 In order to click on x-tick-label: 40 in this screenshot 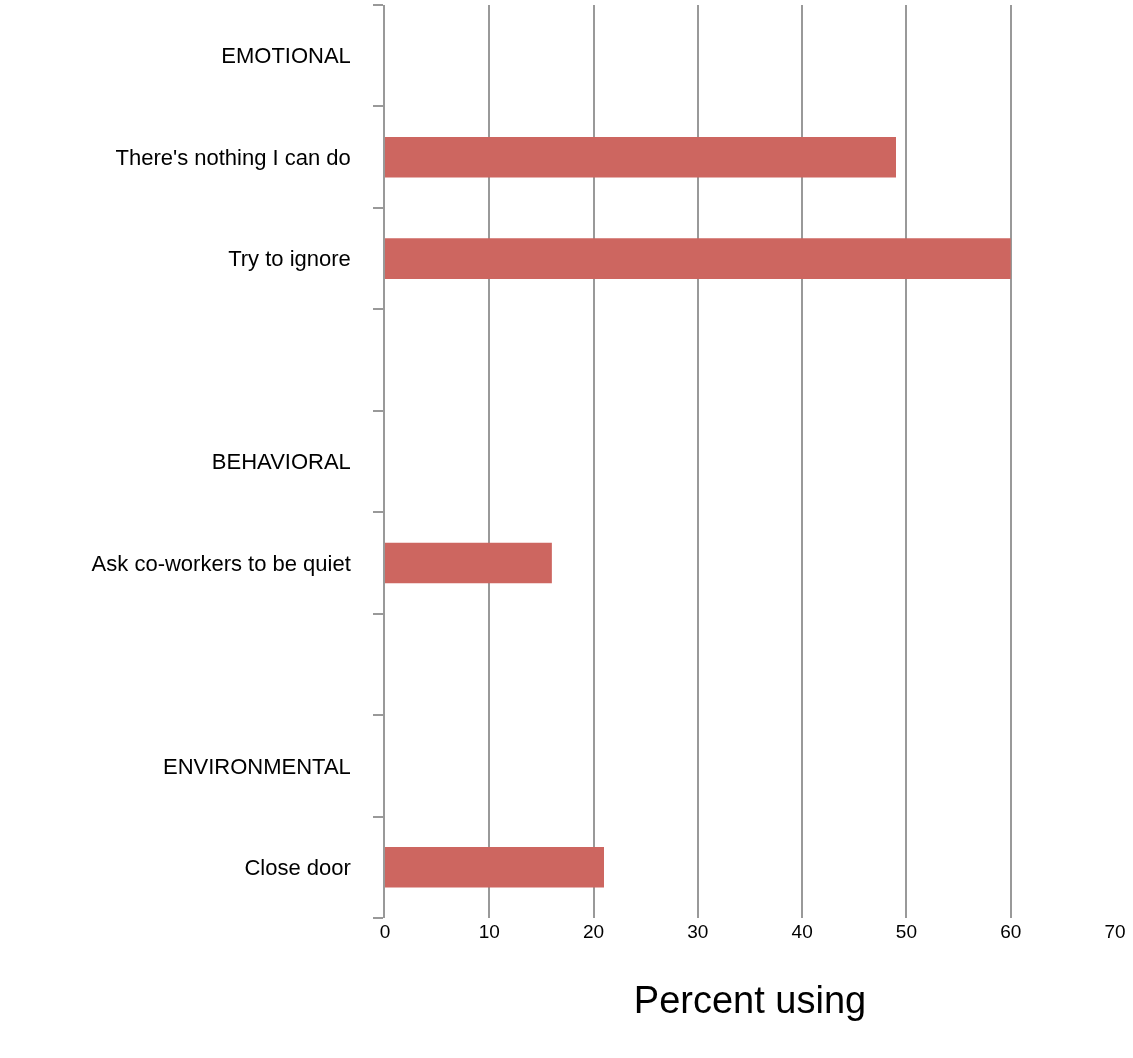, I will do `click(802, 931)`.